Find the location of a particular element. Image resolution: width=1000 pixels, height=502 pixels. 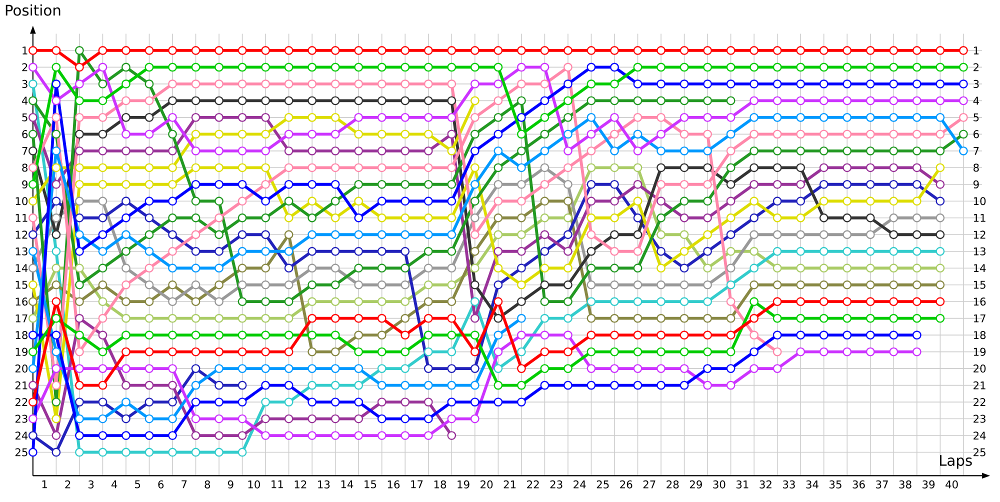

x-tick-label: 34 is located at coordinates (812, 484).